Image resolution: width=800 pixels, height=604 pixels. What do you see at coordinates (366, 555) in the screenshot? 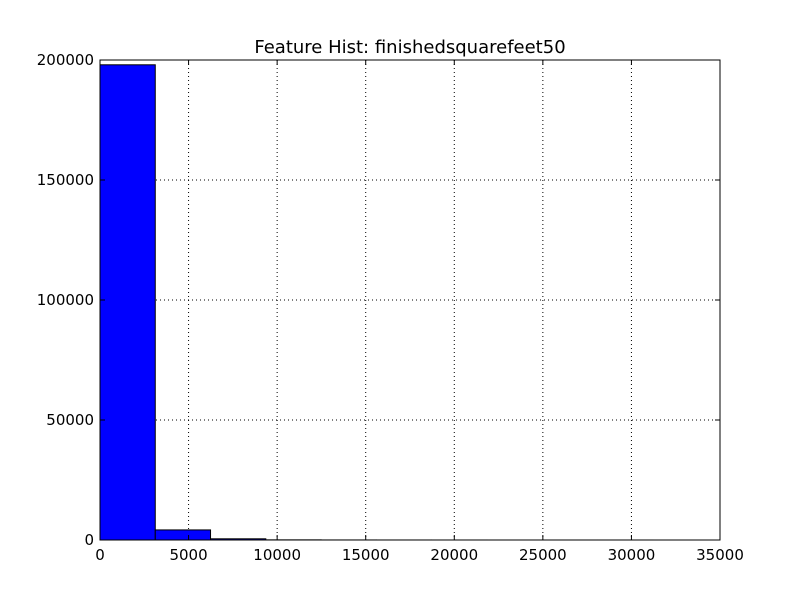
I see `x-tick-label: 15000` at bounding box center [366, 555].